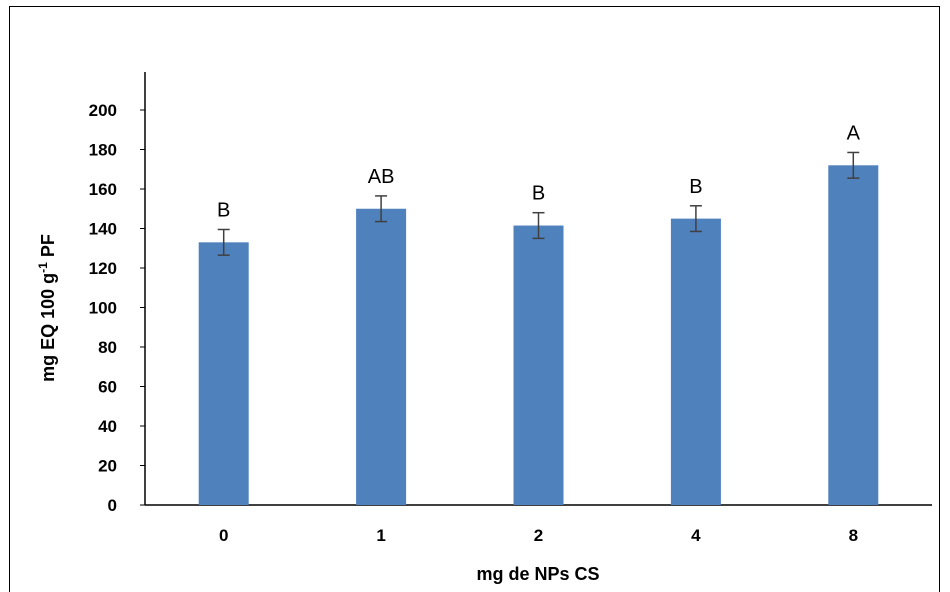  I want to click on error-bars, so click(538, 203).